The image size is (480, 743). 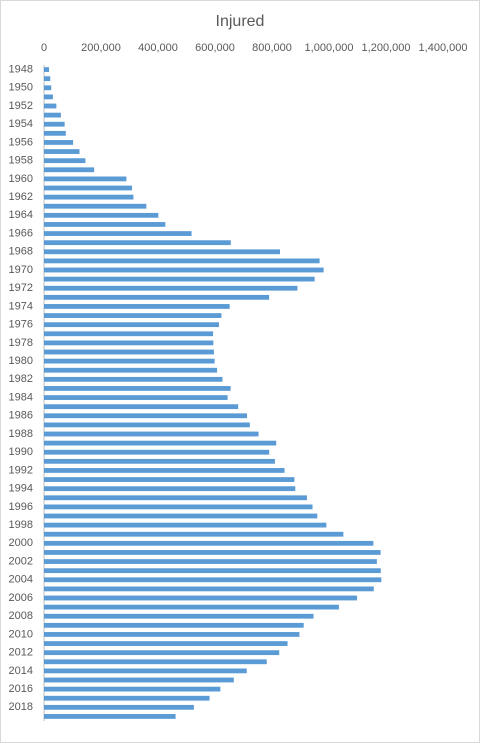 What do you see at coordinates (21, 434) in the screenshot?
I see `y-tick-label: 1988` at bounding box center [21, 434].